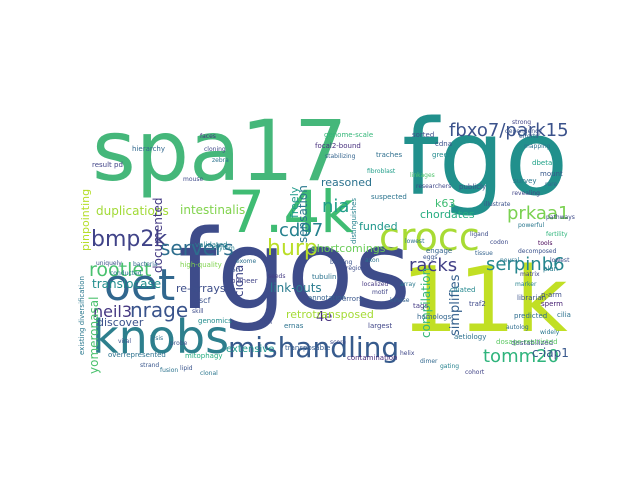 This screenshot has height=480, width=640. I want to click on word-k63: k63, so click(445, 203).